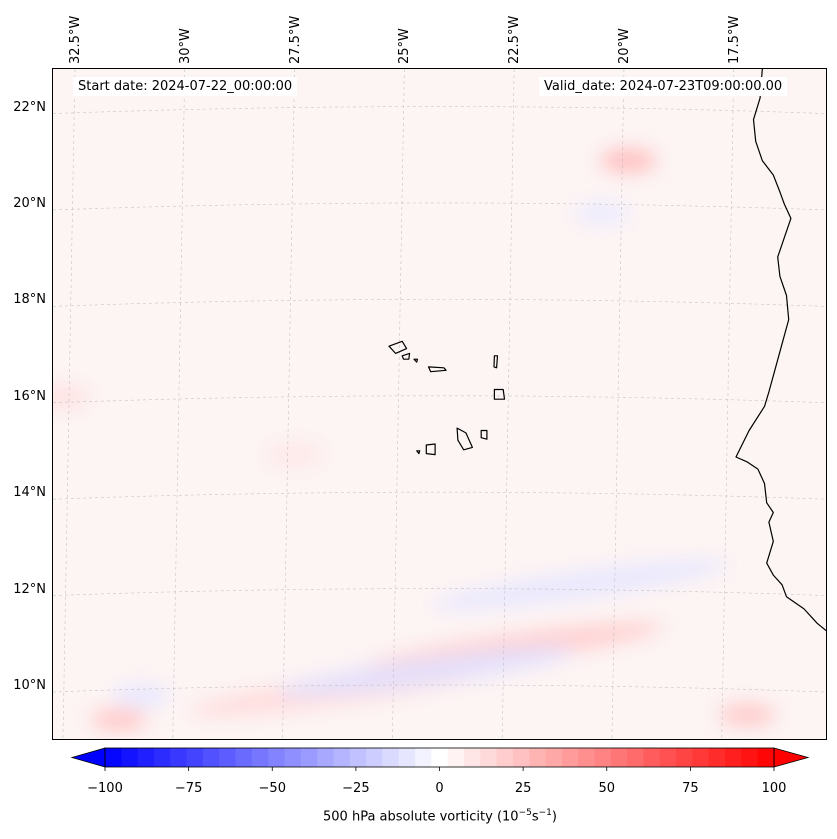  I want to click on colorbar-tick-label: −100, so click(105, 788).